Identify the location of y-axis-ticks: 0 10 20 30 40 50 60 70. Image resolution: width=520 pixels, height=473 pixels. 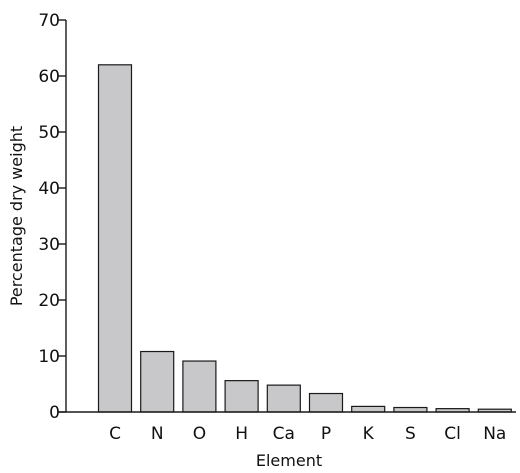
(52, 217).